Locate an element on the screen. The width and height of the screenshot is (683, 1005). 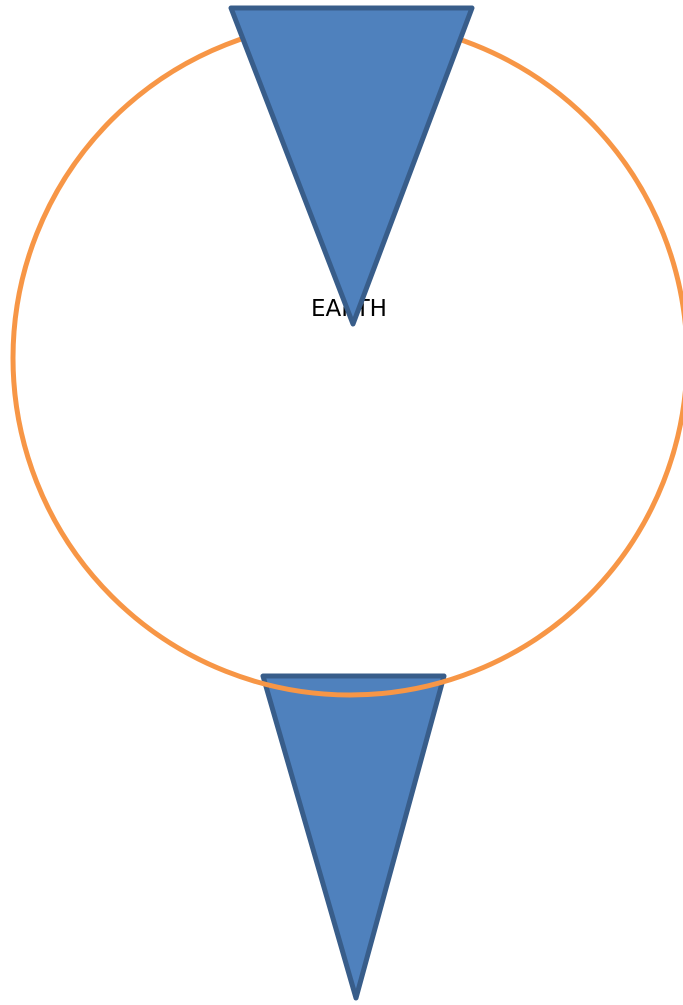
top-triangle is located at coordinates (351, 166).